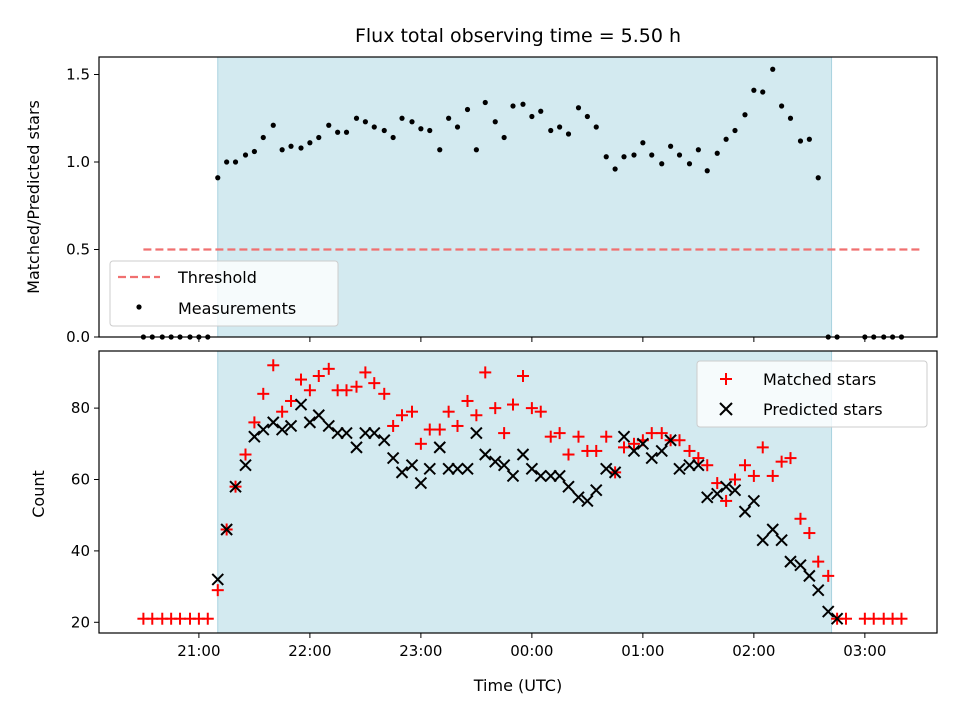 The image size is (960, 720). Describe the element at coordinates (80, 408) in the screenshot. I see `bottom-y-tick-label: 80` at that location.